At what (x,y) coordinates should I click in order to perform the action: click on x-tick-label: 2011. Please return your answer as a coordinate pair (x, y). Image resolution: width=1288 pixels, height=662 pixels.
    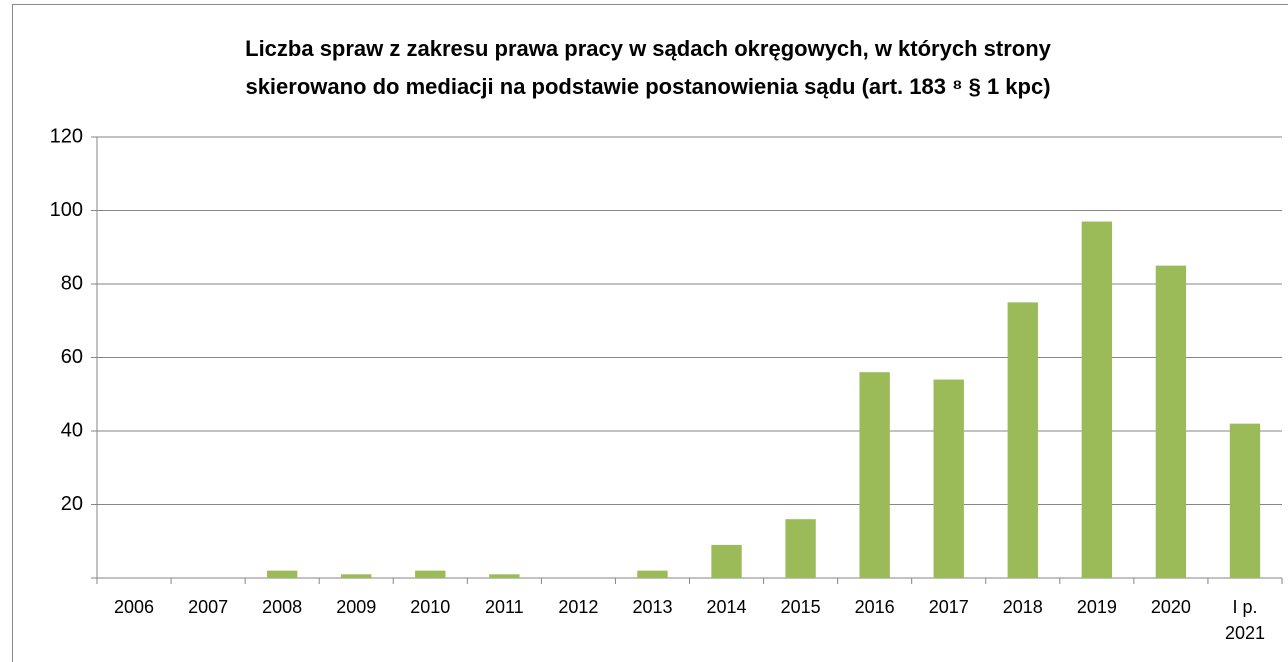
    Looking at the image, I should click on (504, 607).